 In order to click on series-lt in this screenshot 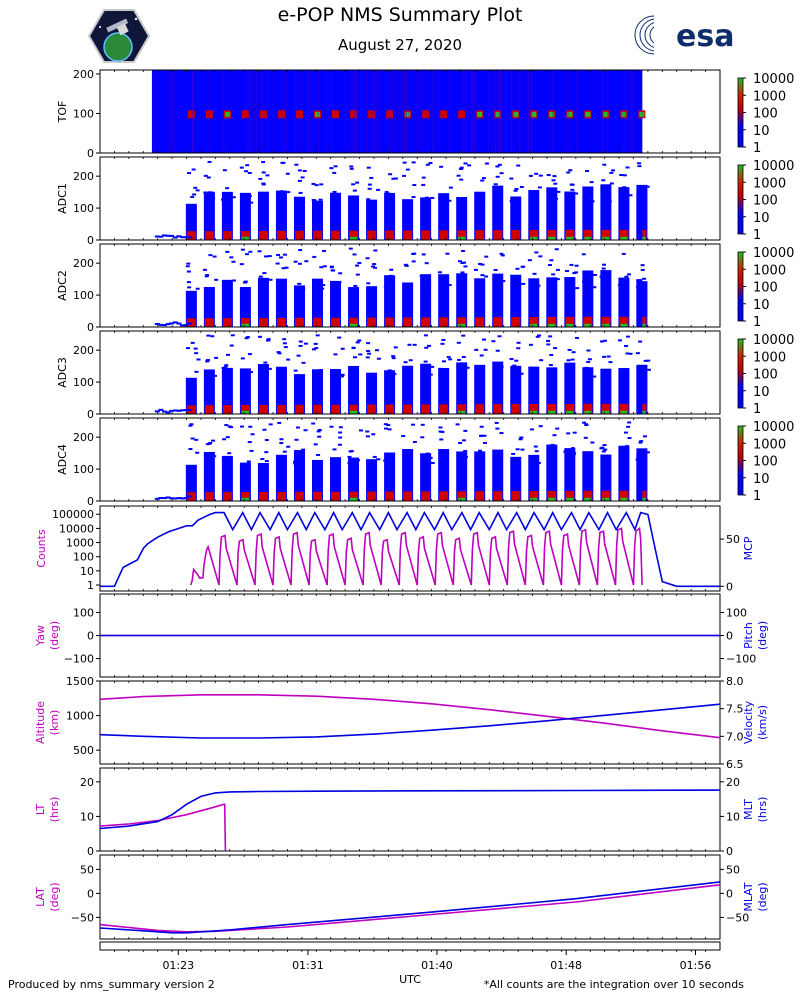, I will do `click(163, 827)`.